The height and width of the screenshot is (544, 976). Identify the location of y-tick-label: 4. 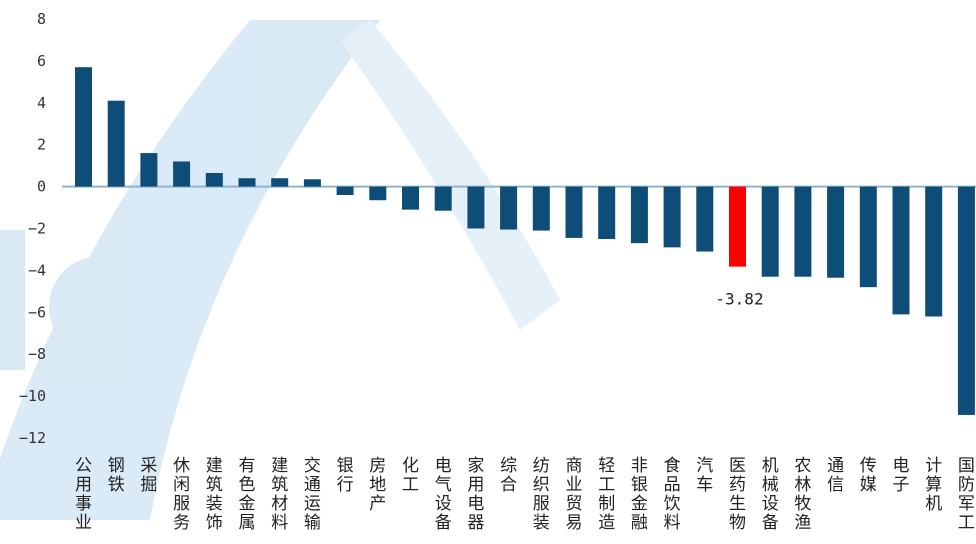
(41, 103).